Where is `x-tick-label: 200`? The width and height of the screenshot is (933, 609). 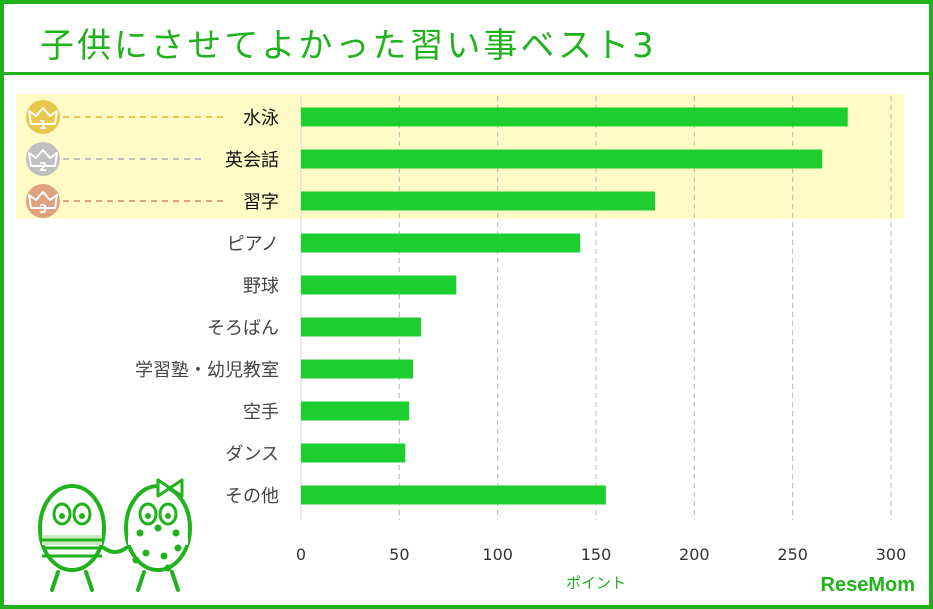 x-tick-label: 200 is located at coordinates (694, 554).